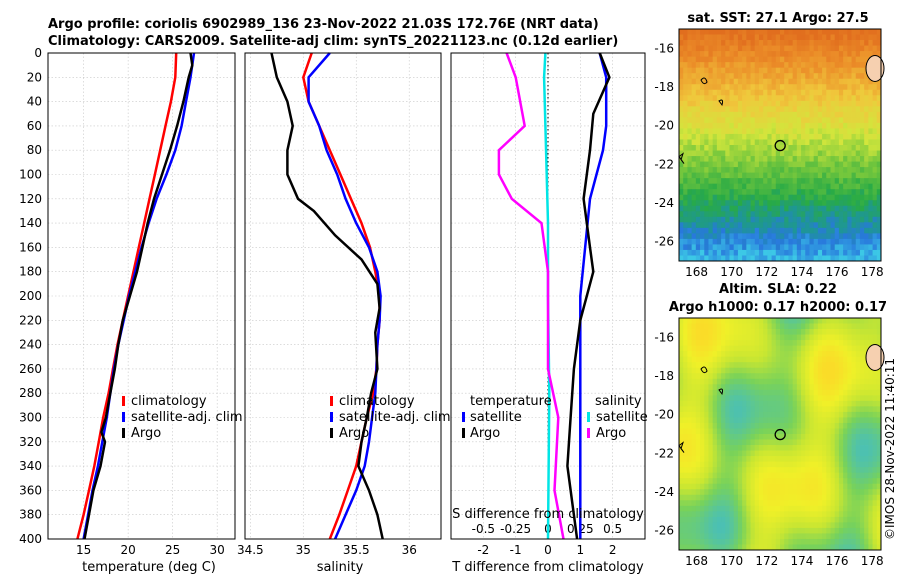  What do you see at coordinates (30, 199) in the screenshot?
I see `ytick-label: 120` at bounding box center [30, 199].